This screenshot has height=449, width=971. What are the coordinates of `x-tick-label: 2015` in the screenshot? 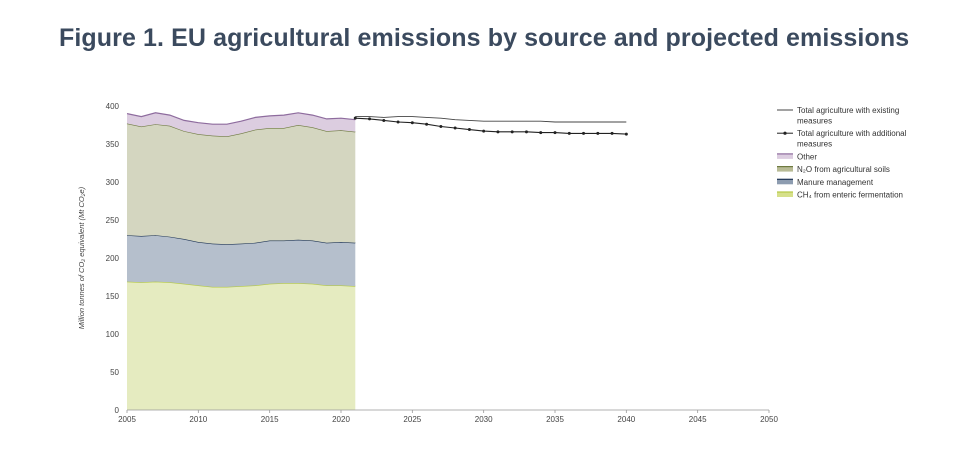 It's located at (270, 419).